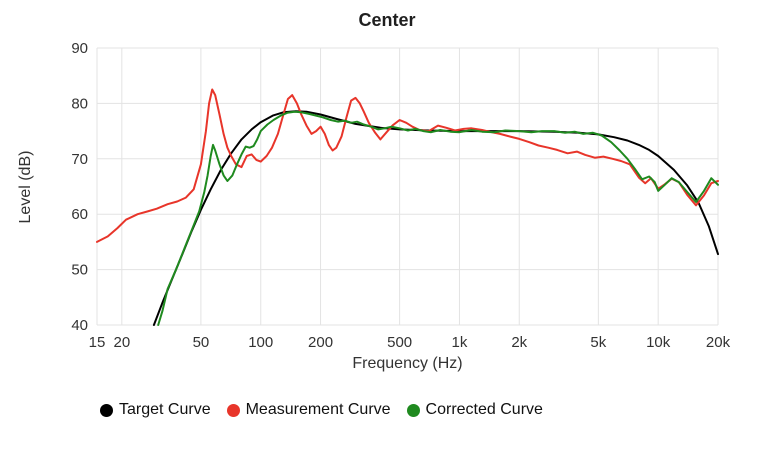 The height and width of the screenshot is (457, 774). What do you see at coordinates (165, 409) in the screenshot?
I see `legend-label: Target Curve` at bounding box center [165, 409].